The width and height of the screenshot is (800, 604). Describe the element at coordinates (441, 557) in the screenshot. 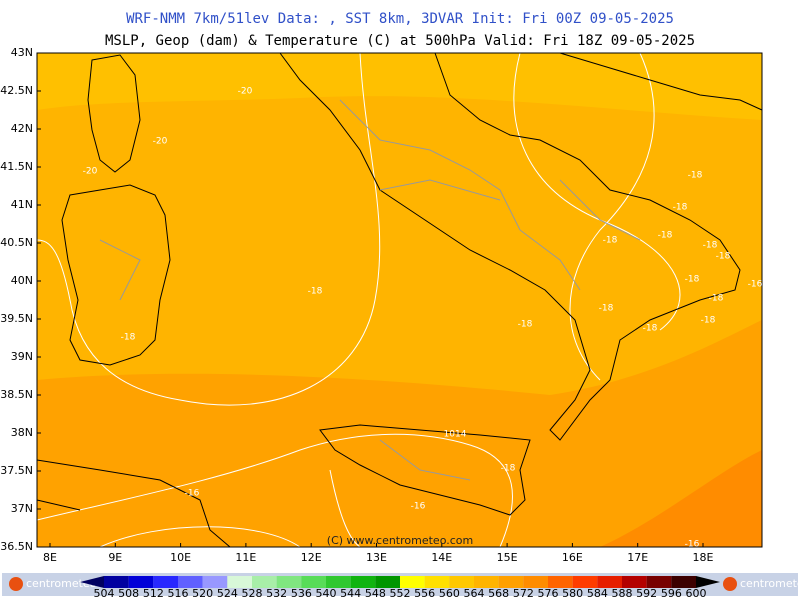

I see `lon-label: 14E` at that location.